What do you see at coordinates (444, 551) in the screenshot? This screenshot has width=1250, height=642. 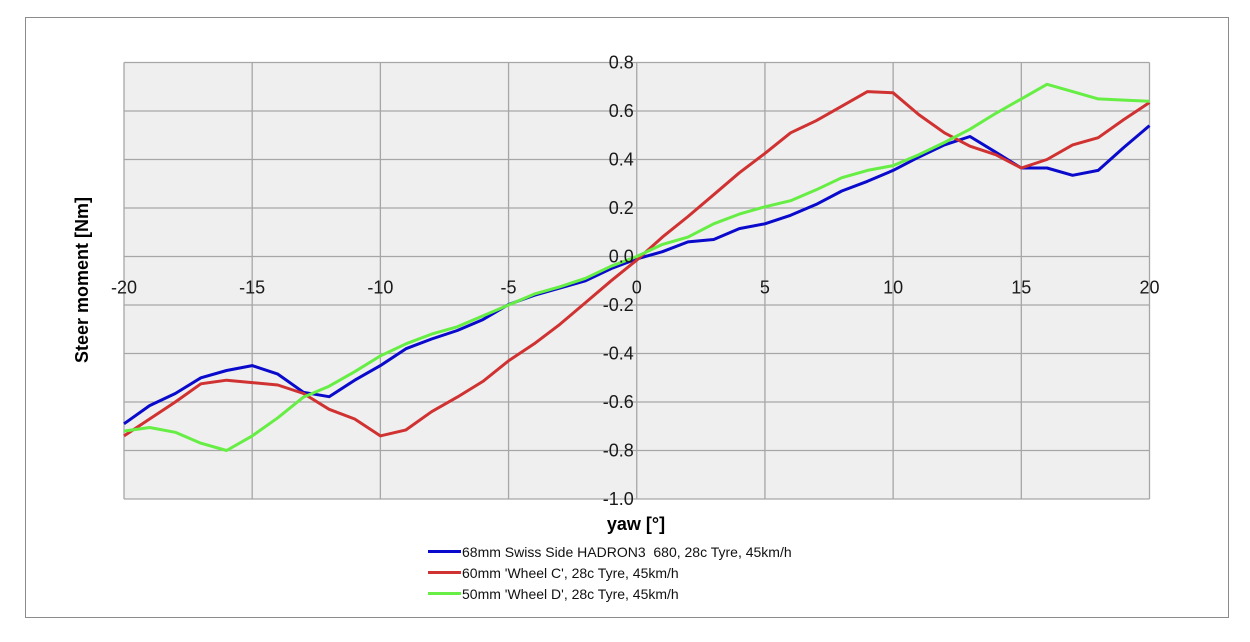 I see `legend-swatch-blue-line-icon` at bounding box center [444, 551].